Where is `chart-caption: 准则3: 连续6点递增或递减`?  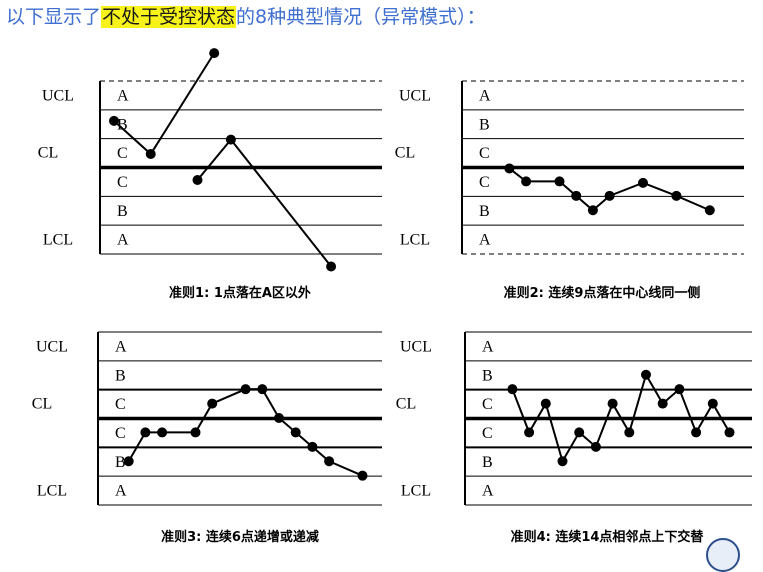 chart-caption: 准则3: 连续6点递增或递减 is located at coordinates (240, 537).